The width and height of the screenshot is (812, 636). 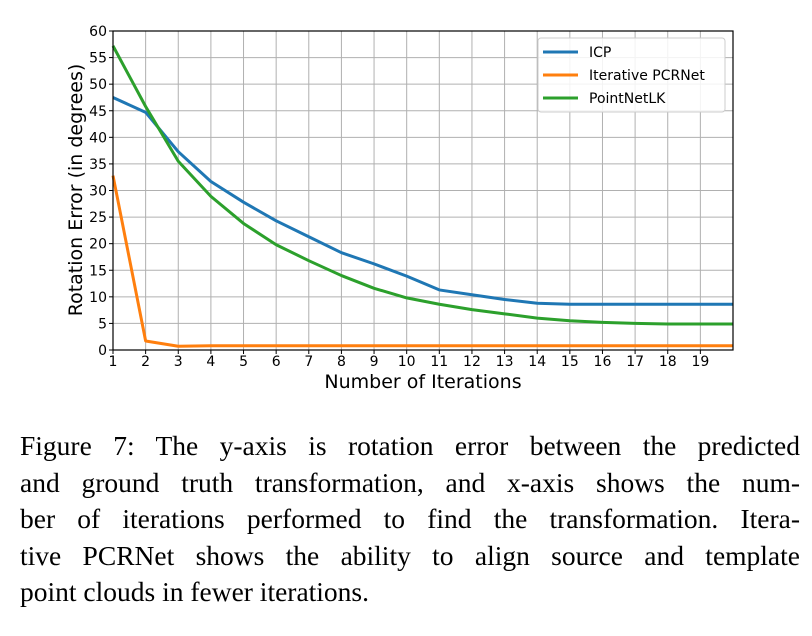 I want to click on y-tick-label: 20, so click(x=98, y=245).